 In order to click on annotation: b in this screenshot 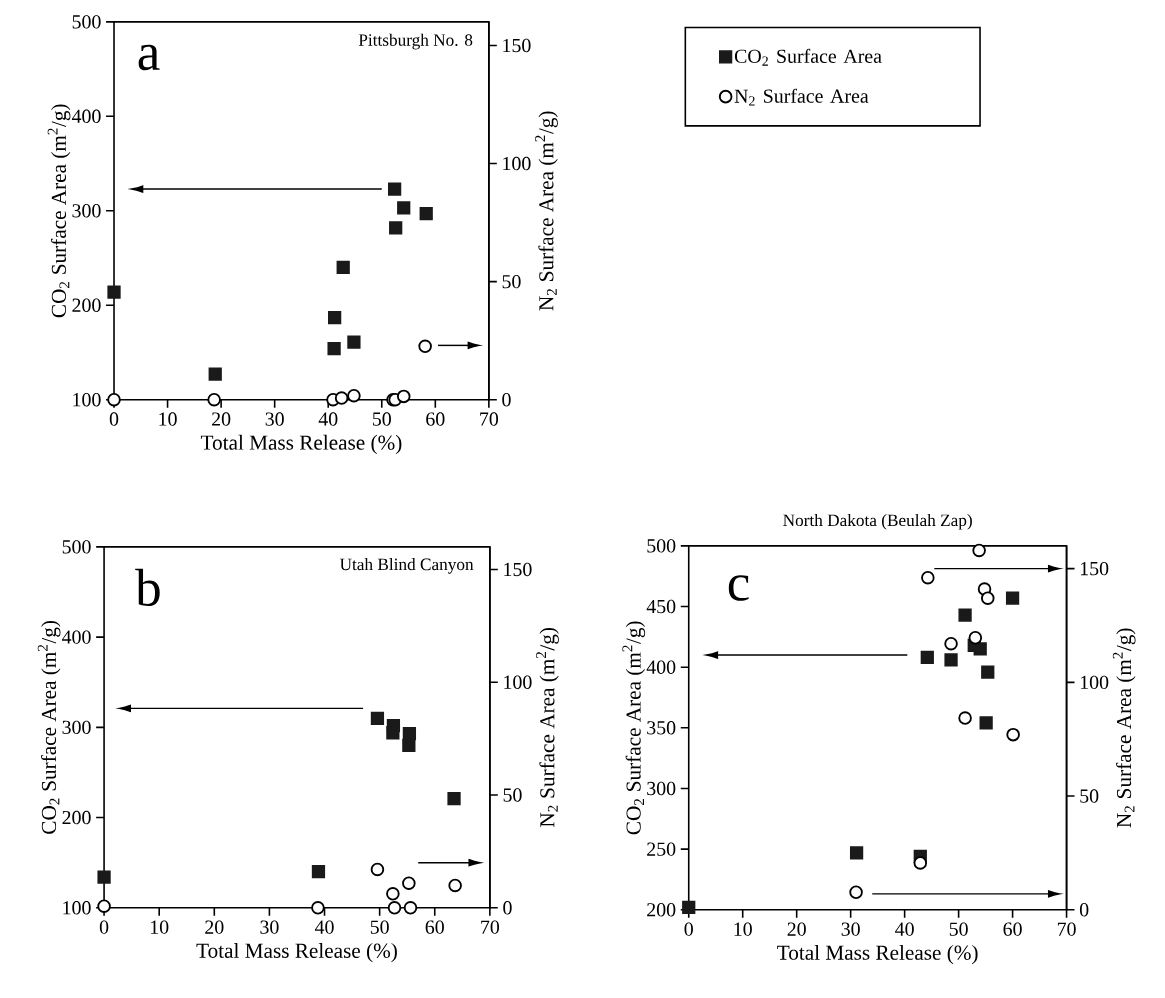, I will do `click(147, 587)`.